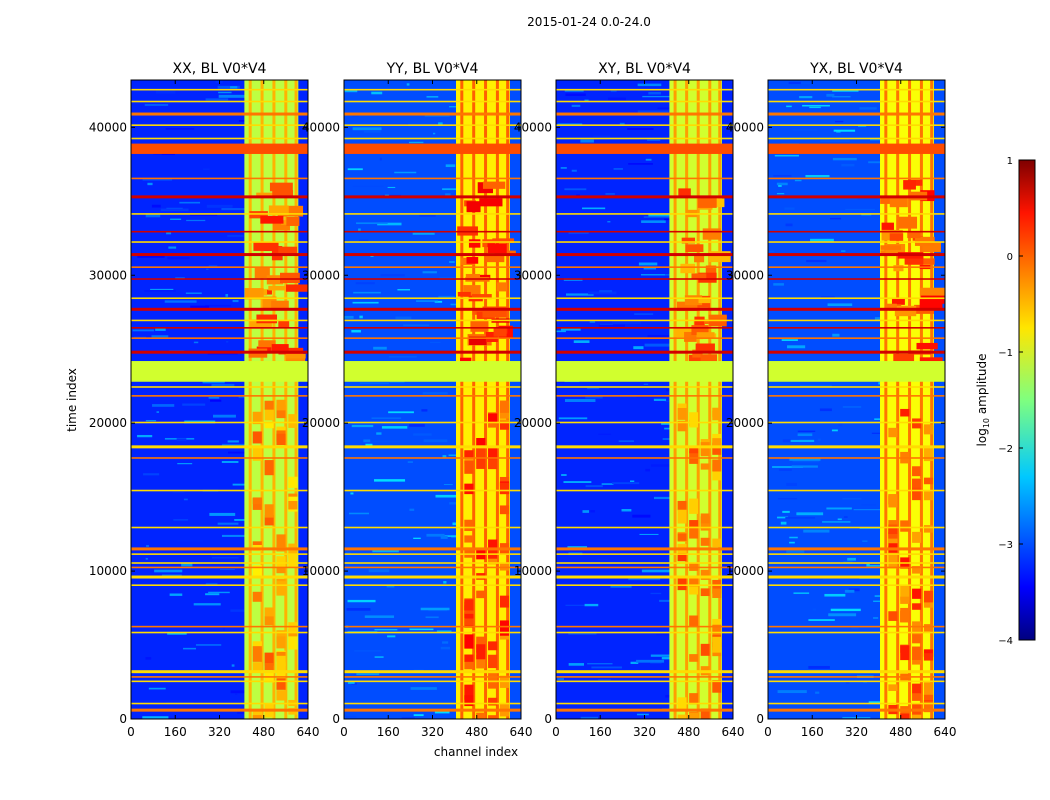 The height and width of the screenshot is (800, 1050). Describe the element at coordinates (344, 732) in the screenshot. I see `x-tick-label: 0` at that location.